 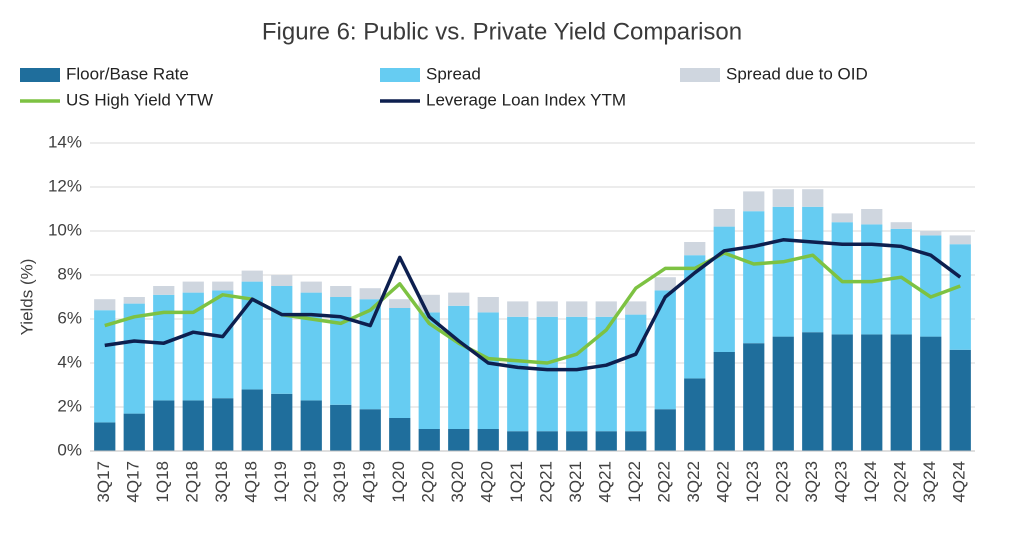 What do you see at coordinates (752, 482) in the screenshot?
I see `x-tick-label: 1Q23` at bounding box center [752, 482].